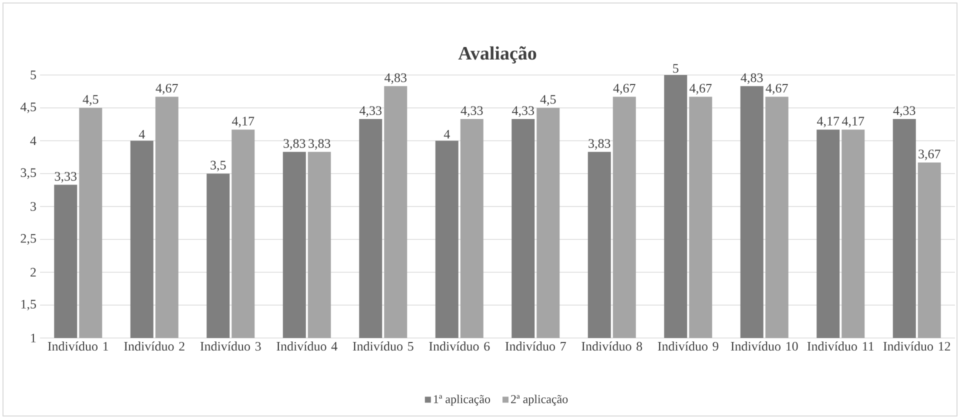 This screenshot has width=960, height=419. I want to click on x-tick-label: Indivíduo 5, so click(383, 346).